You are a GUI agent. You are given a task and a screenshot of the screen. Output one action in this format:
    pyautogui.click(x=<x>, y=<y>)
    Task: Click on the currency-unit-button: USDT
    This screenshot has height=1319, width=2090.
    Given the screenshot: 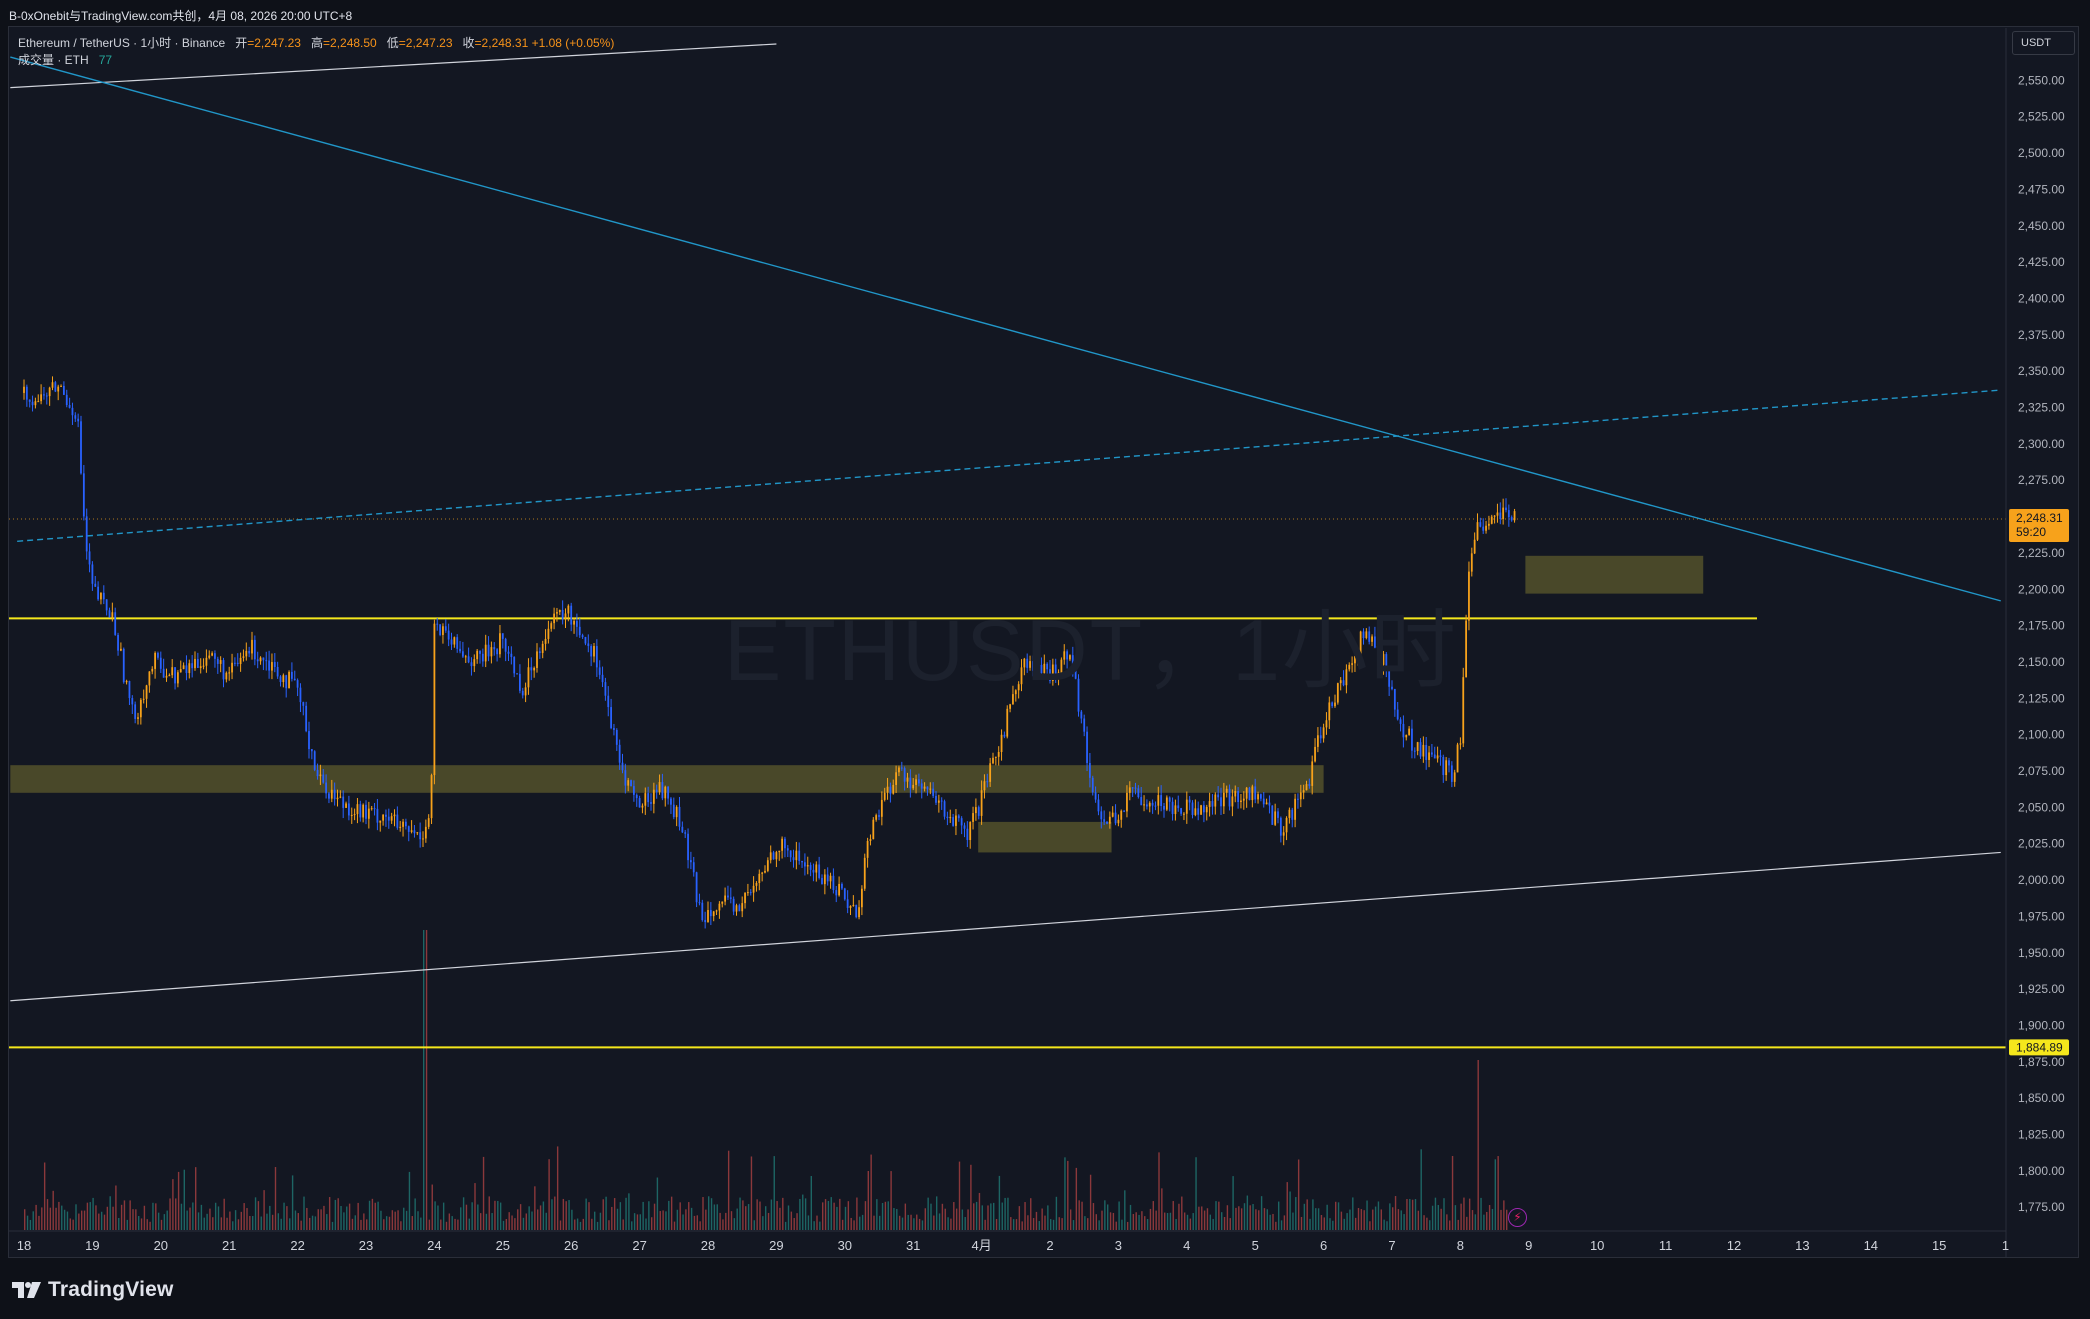 What is the action you would take?
    pyautogui.click(x=2043, y=43)
    